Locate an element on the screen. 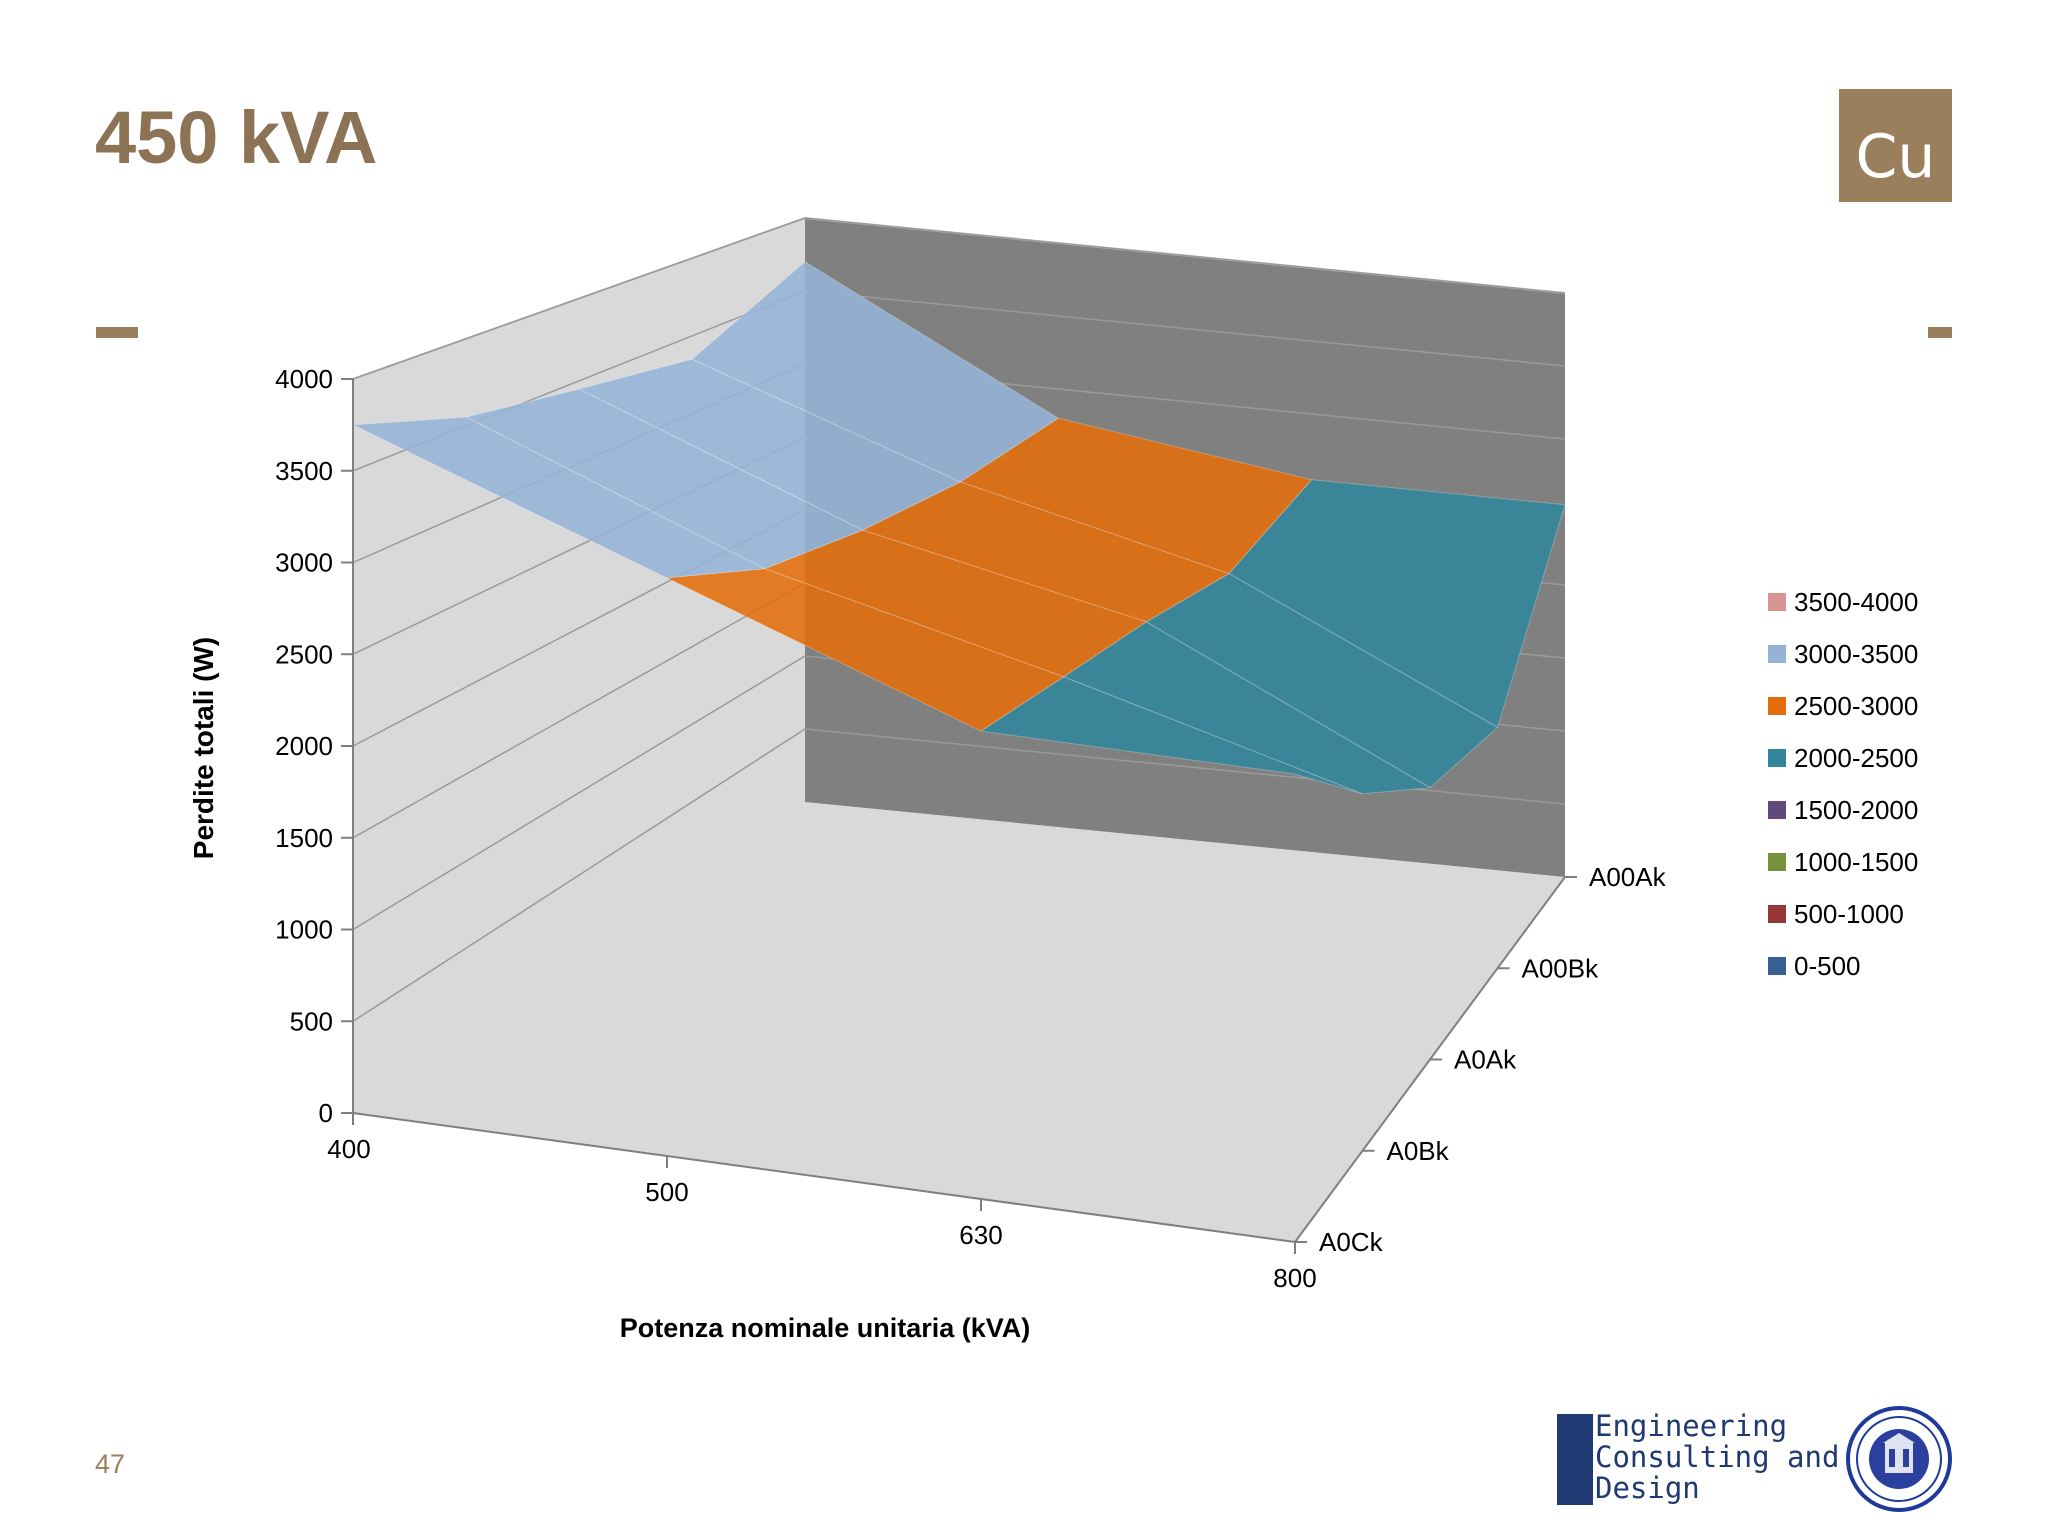  z-tick-label: 2000 is located at coordinates (304, 746).